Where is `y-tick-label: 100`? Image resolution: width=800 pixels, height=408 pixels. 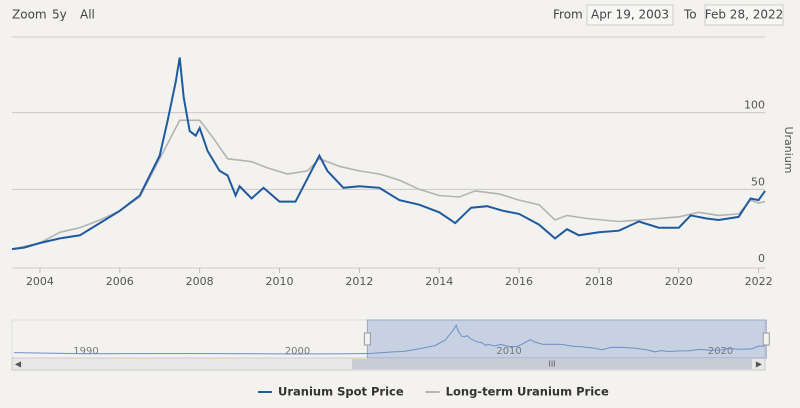
y-tick-label: 100 is located at coordinates (754, 105).